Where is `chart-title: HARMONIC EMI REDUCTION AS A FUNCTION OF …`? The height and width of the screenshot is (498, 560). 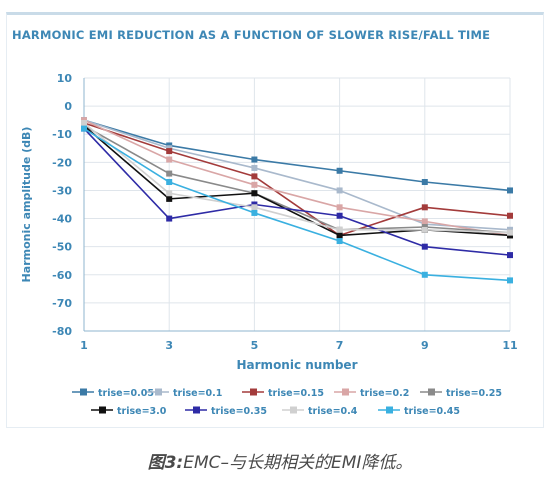
chart-title: HARMONIC EMI REDUCTION AS A FUNCTION OF … is located at coordinates (251, 35).